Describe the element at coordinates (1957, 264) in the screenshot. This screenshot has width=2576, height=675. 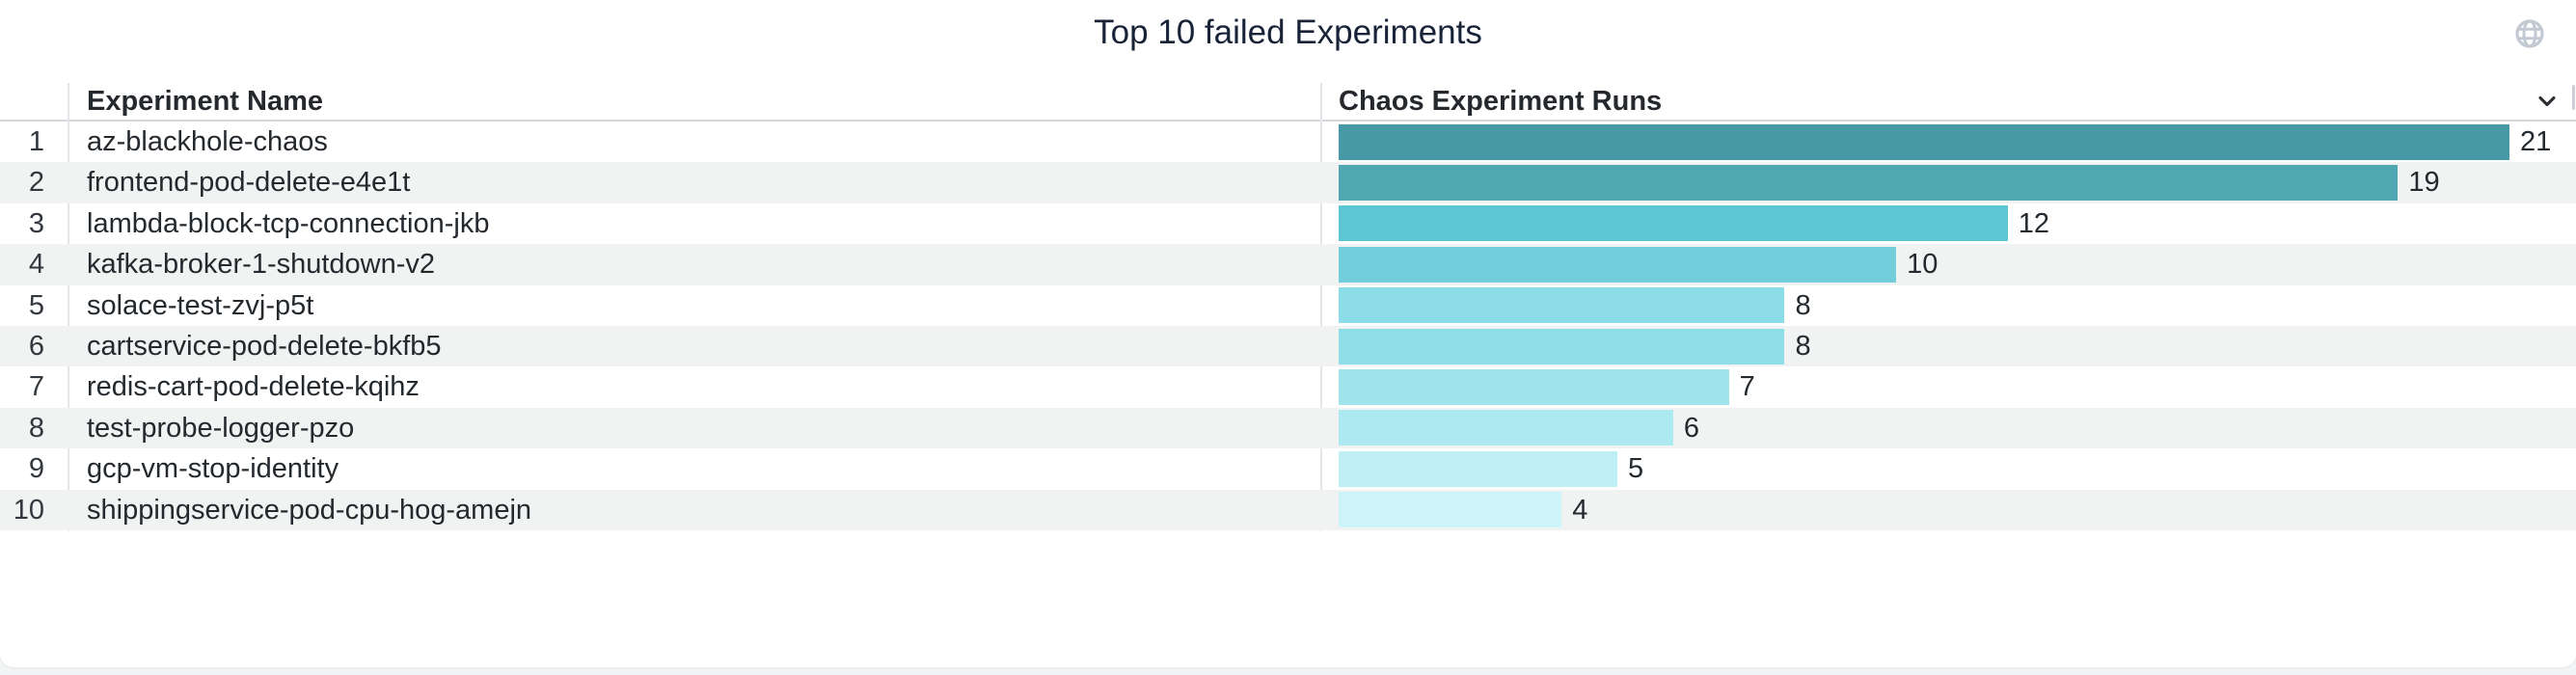
I see `runs-bar-cell: 10` at that location.